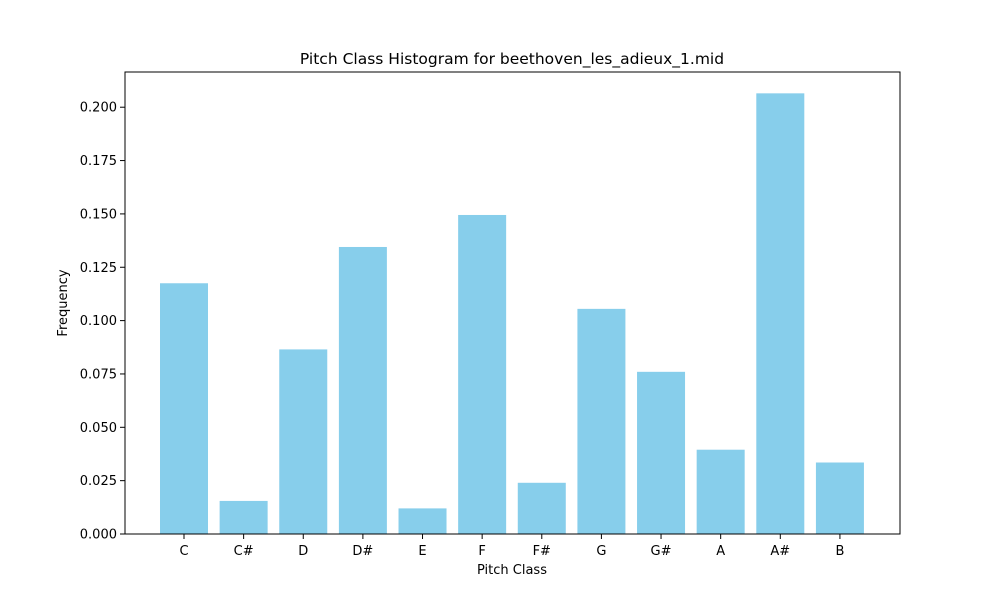 Image resolution: width=1000 pixels, height=604 pixels. What do you see at coordinates (720, 491) in the screenshot?
I see `bar-a` at bounding box center [720, 491].